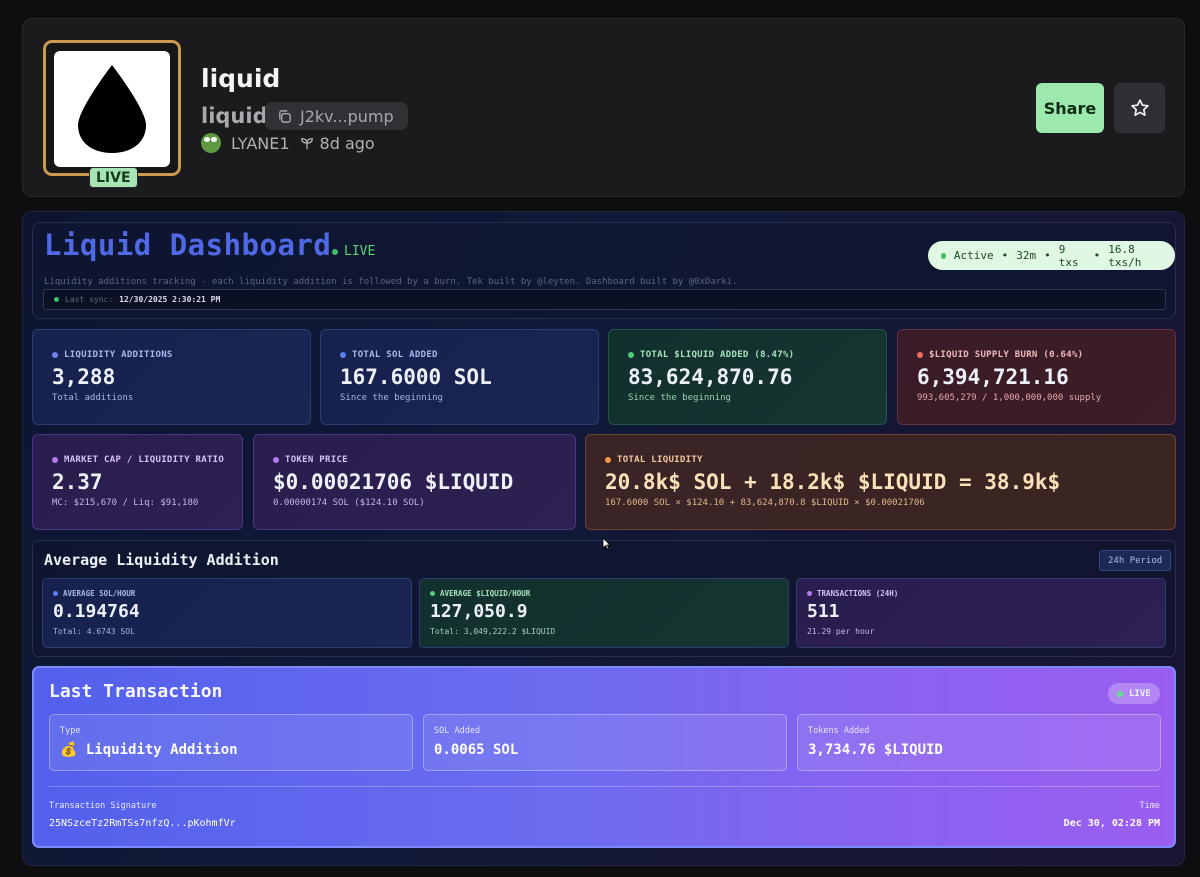 The width and height of the screenshot is (1200, 877). Describe the element at coordinates (93, 398) in the screenshot. I see `stat-sub: Total additions` at that location.